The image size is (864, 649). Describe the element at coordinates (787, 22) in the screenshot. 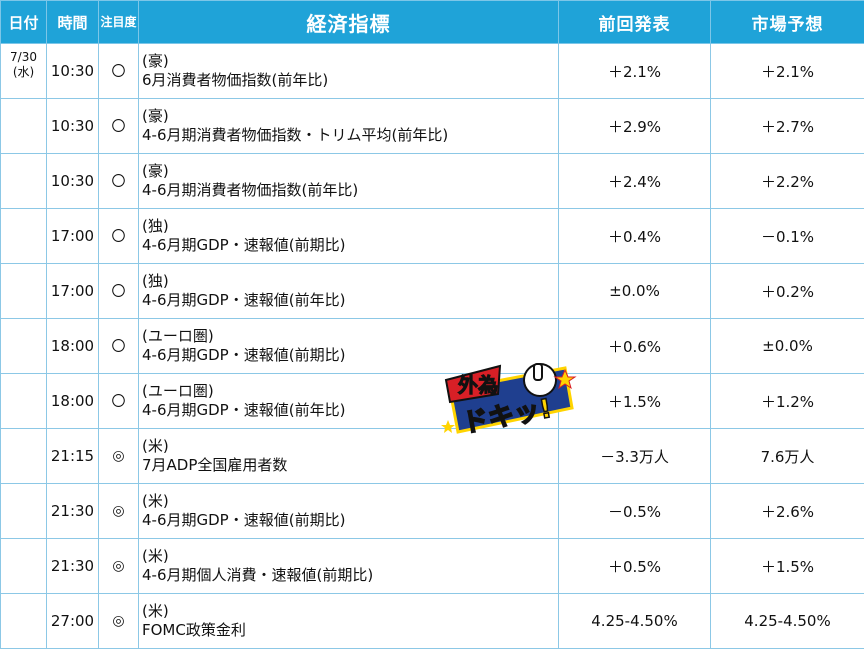

I see `header-forecast: 市場予想` at that location.